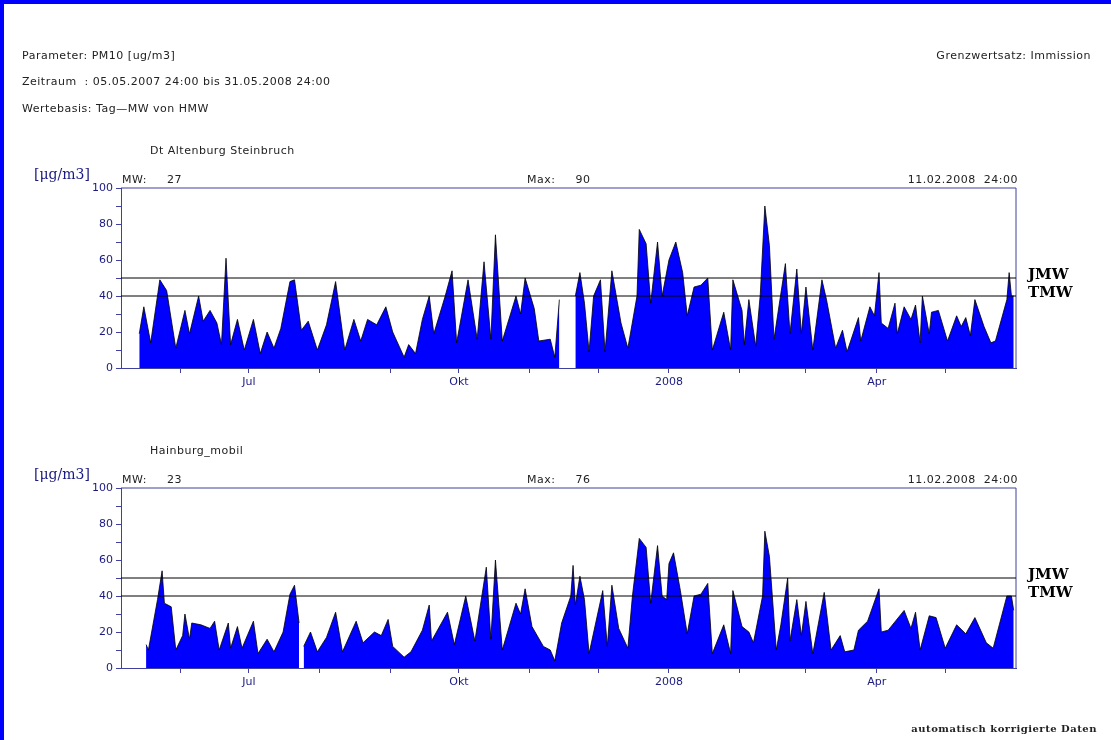 This screenshot has height=740, width=1111. I want to click on text: Parameter: PM10 [ug/m3], so click(99, 56).